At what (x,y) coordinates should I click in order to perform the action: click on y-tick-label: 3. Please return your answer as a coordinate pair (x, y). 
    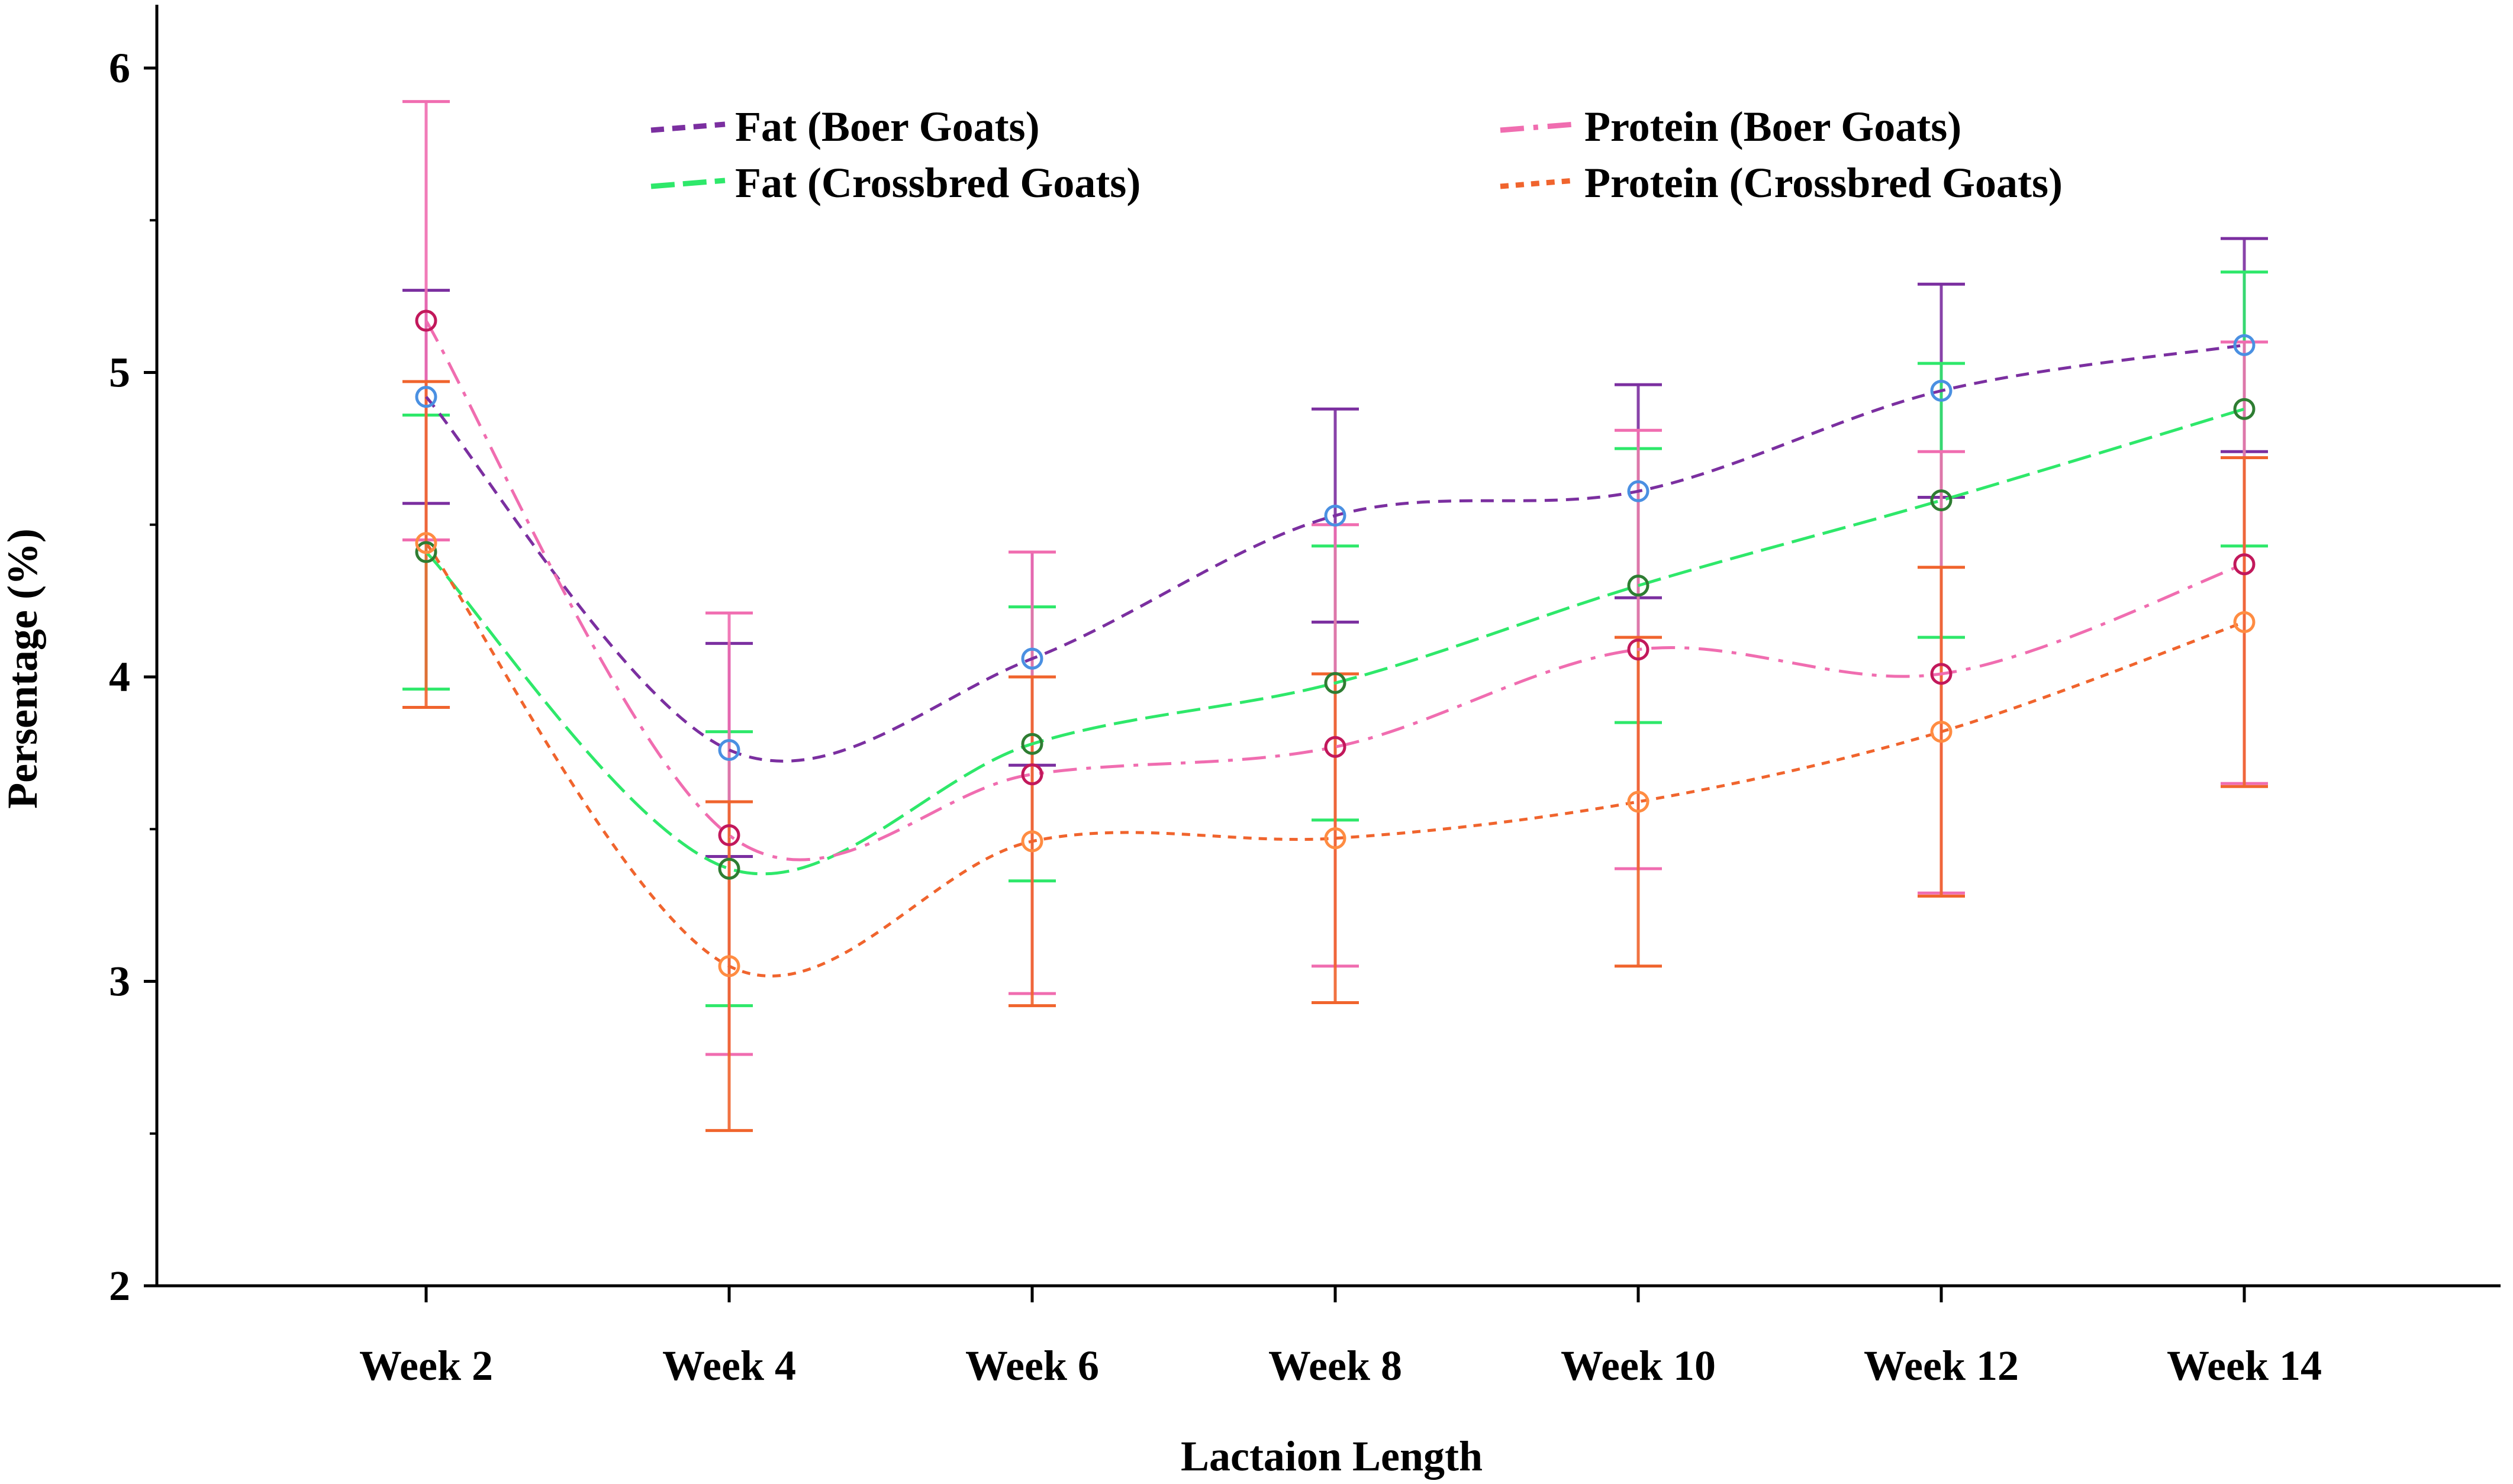
    Looking at the image, I should click on (119, 982).